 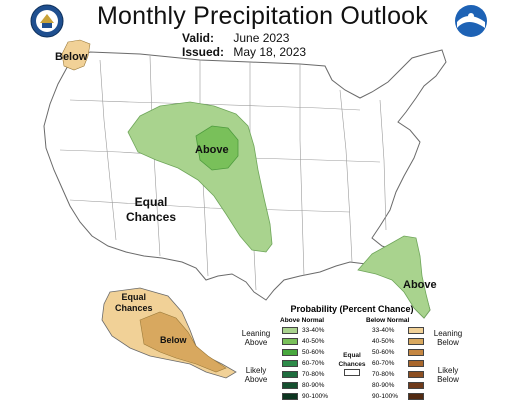 What do you see at coordinates (47, 21) in the screenshot?
I see `commerce-dept-seal-icon` at bounding box center [47, 21].